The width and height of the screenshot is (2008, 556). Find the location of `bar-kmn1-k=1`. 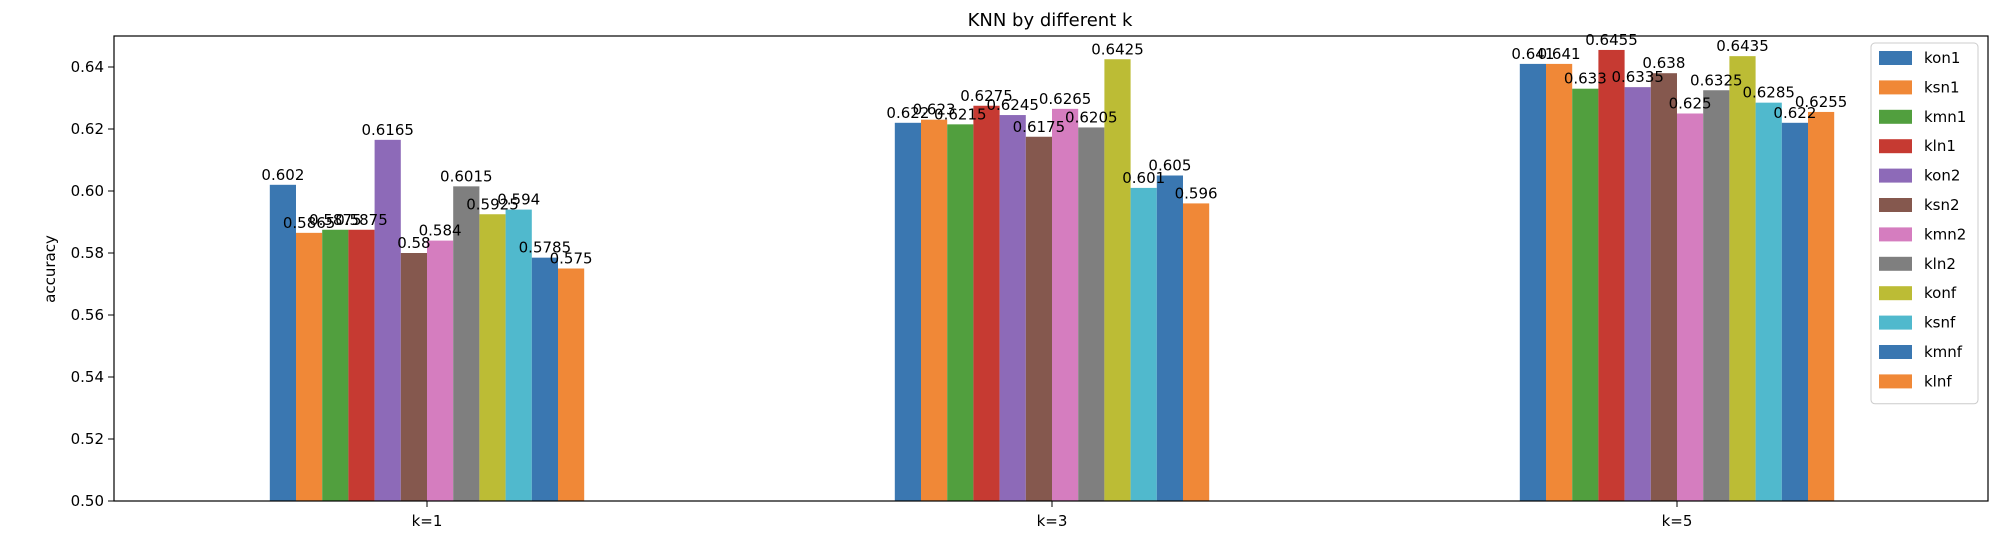

bar-kmn1-k=1 is located at coordinates (335, 365).